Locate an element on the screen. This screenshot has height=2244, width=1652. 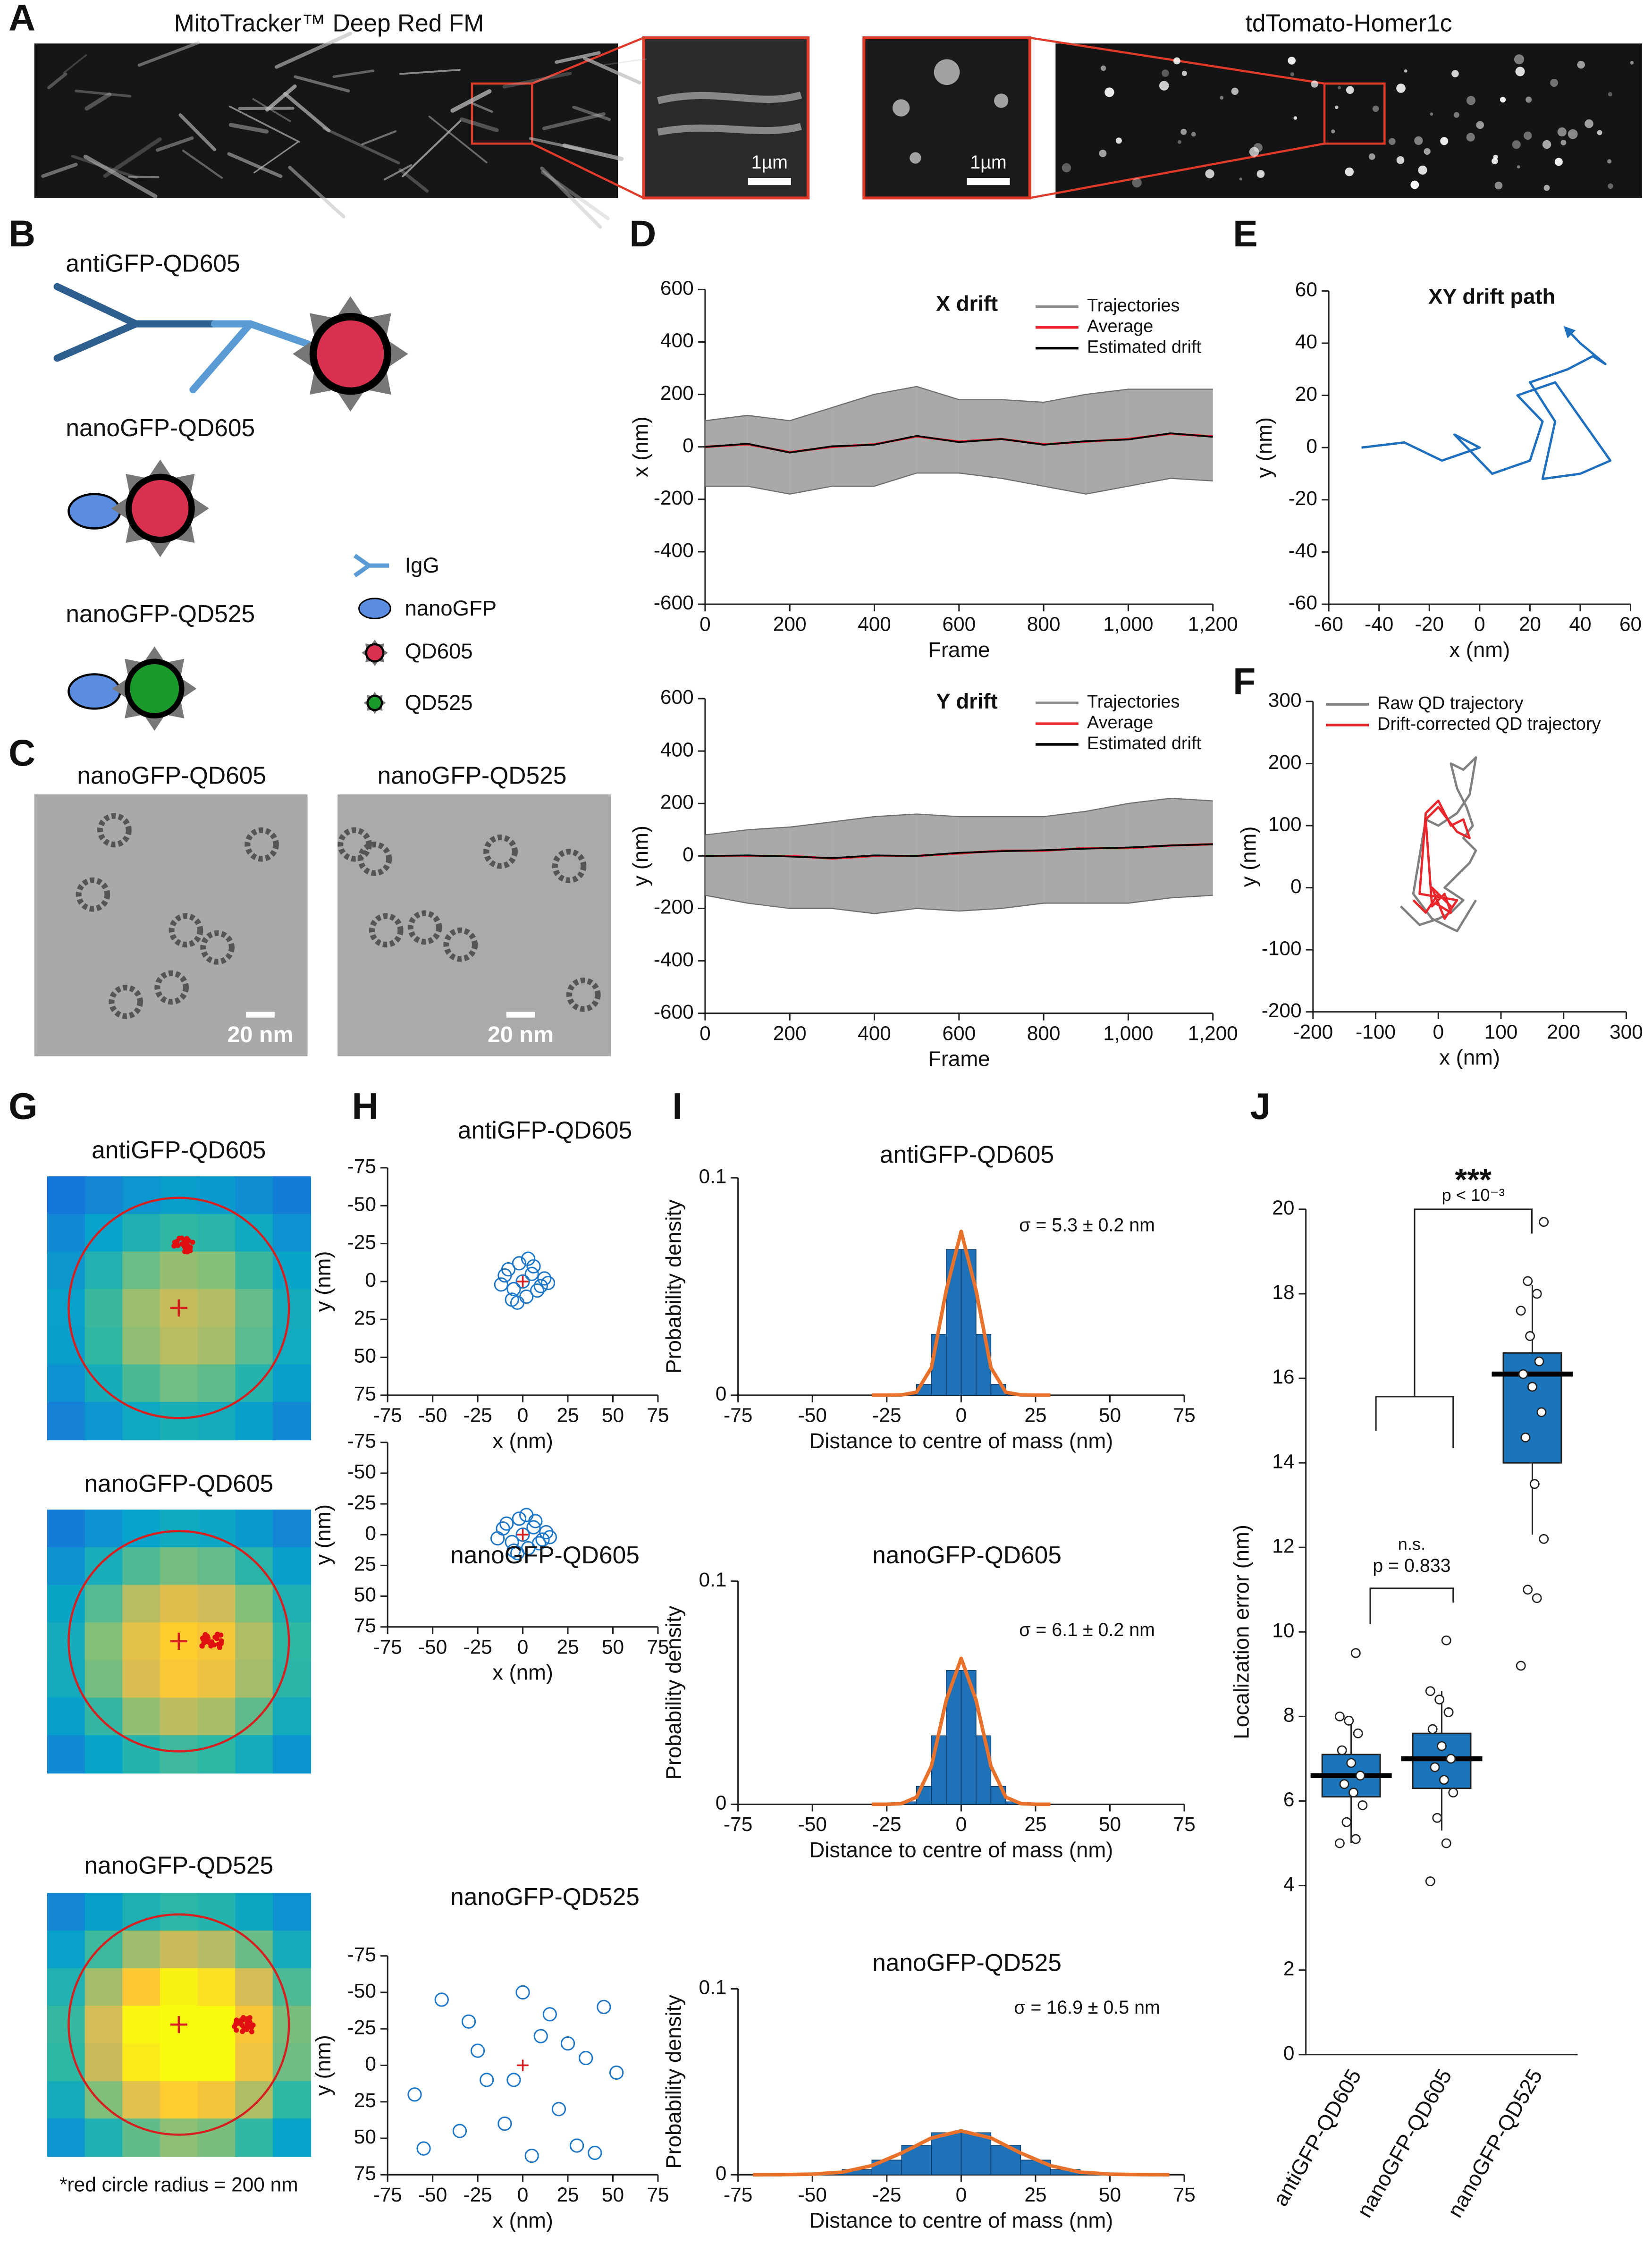
y-tick-label: 400 is located at coordinates (677, 749).